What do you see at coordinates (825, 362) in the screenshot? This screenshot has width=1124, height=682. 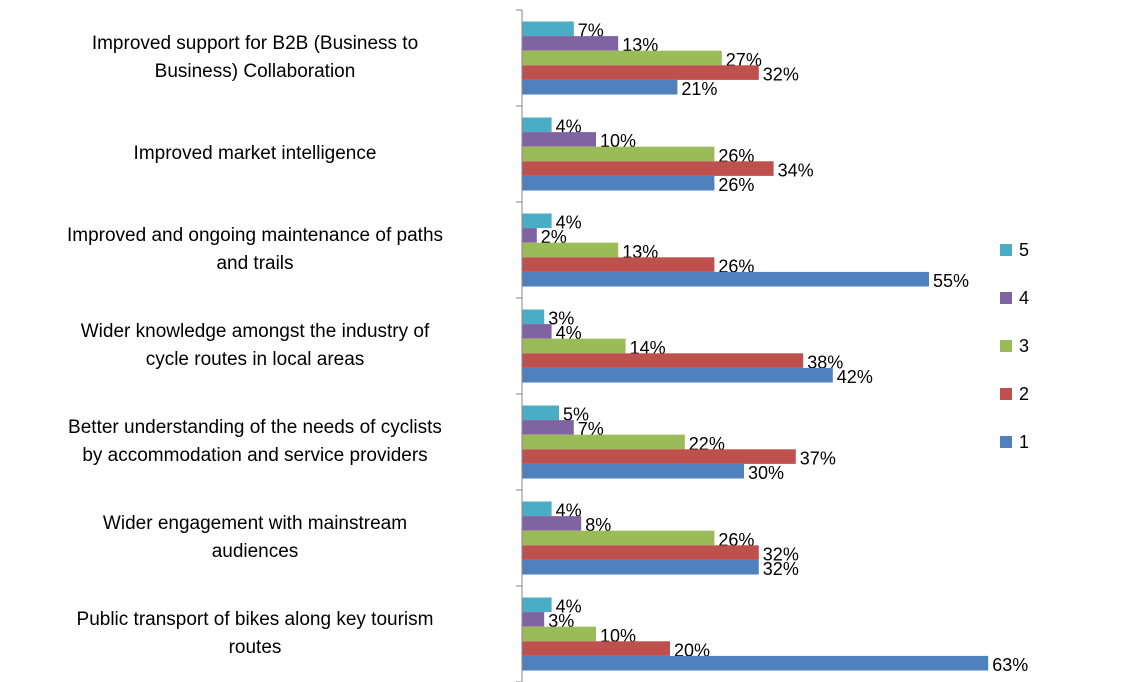 I see `data-label: 38%` at bounding box center [825, 362].